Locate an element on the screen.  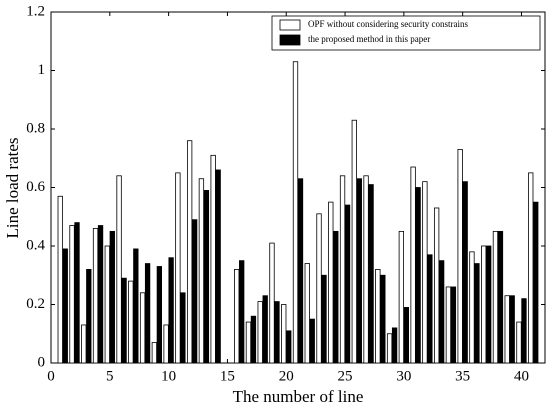
x-tick-label: 30 is located at coordinates (403, 376).